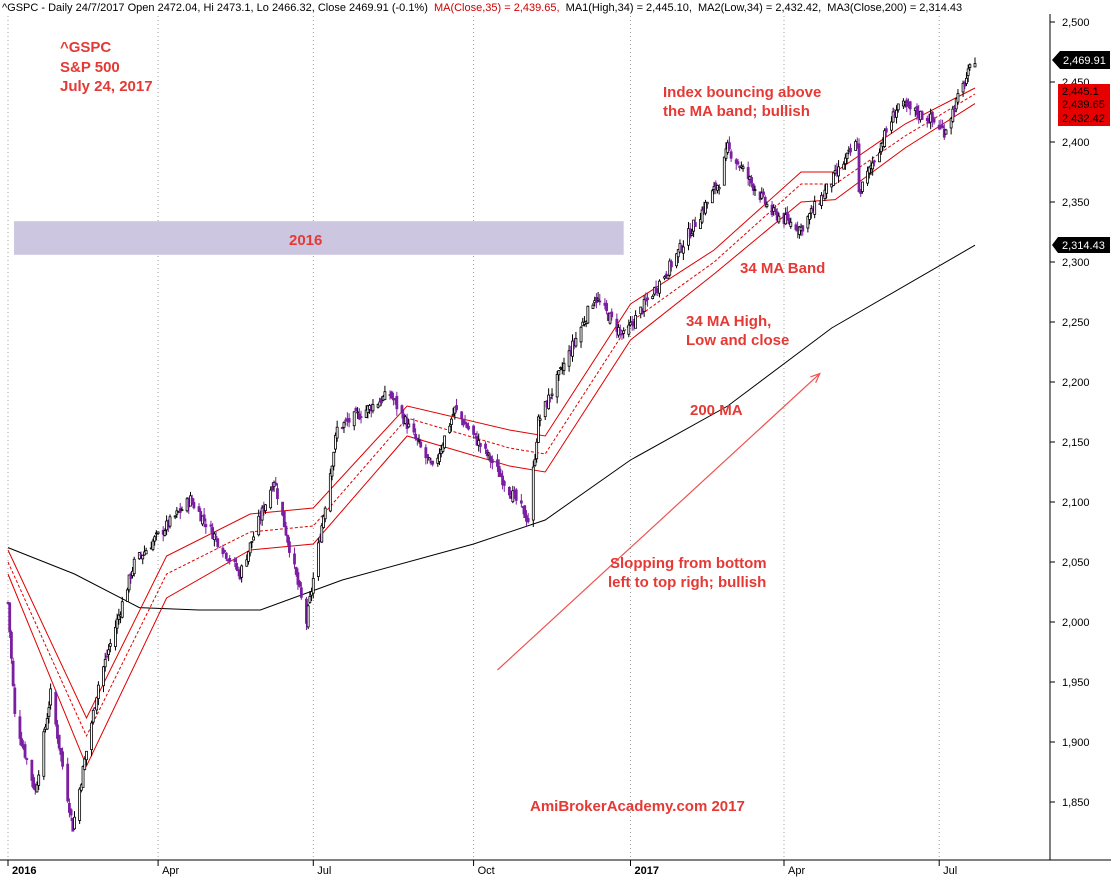 The height and width of the screenshot is (878, 1111). Describe the element at coordinates (716, 410) in the screenshot. I see `annotation-ma200: 200 MA` at that location.